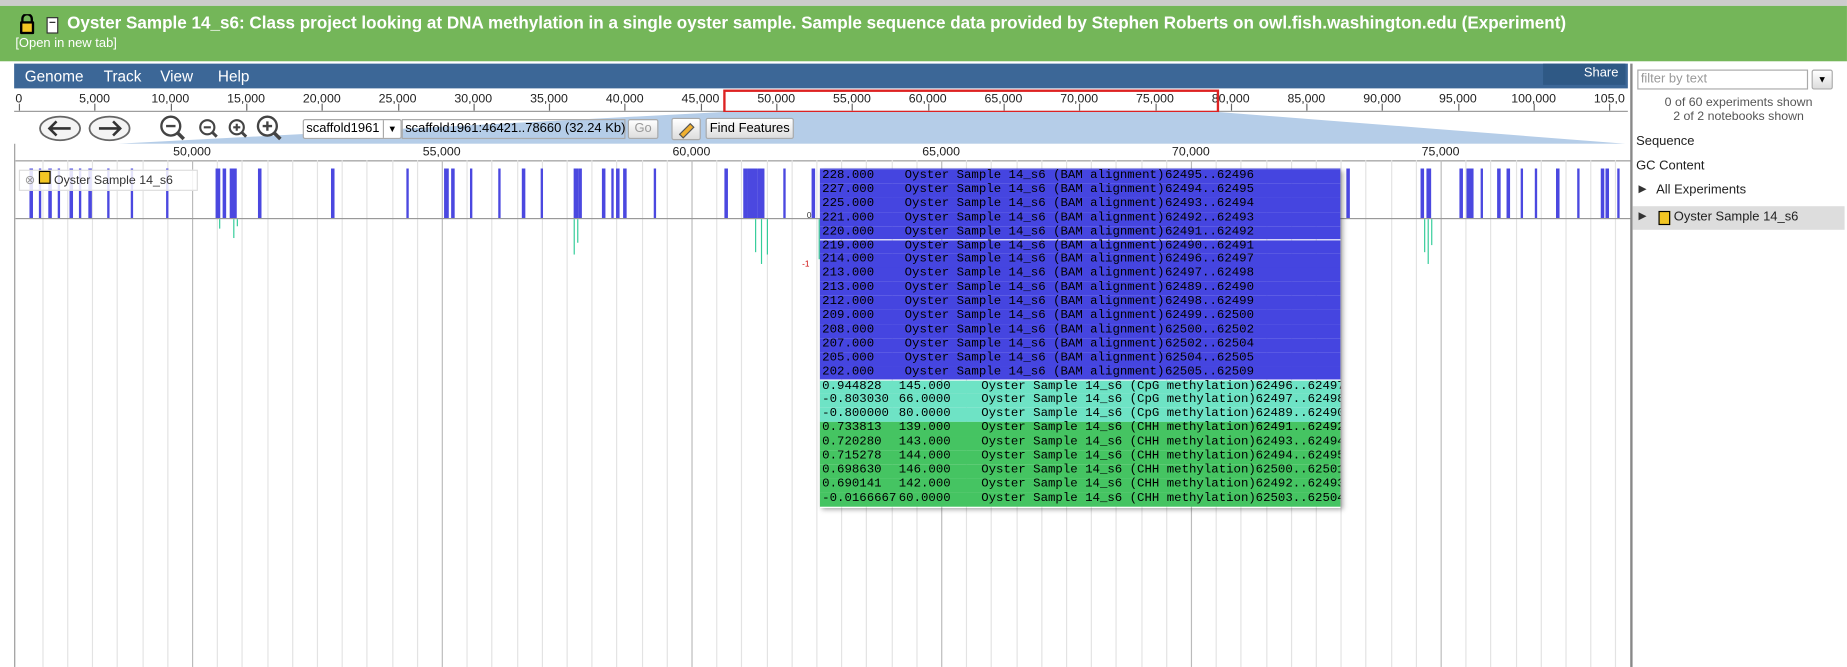 The height and width of the screenshot is (667, 1847). What do you see at coordinates (1631, 365) in the screenshot?
I see `sidebar-splitter` at bounding box center [1631, 365].